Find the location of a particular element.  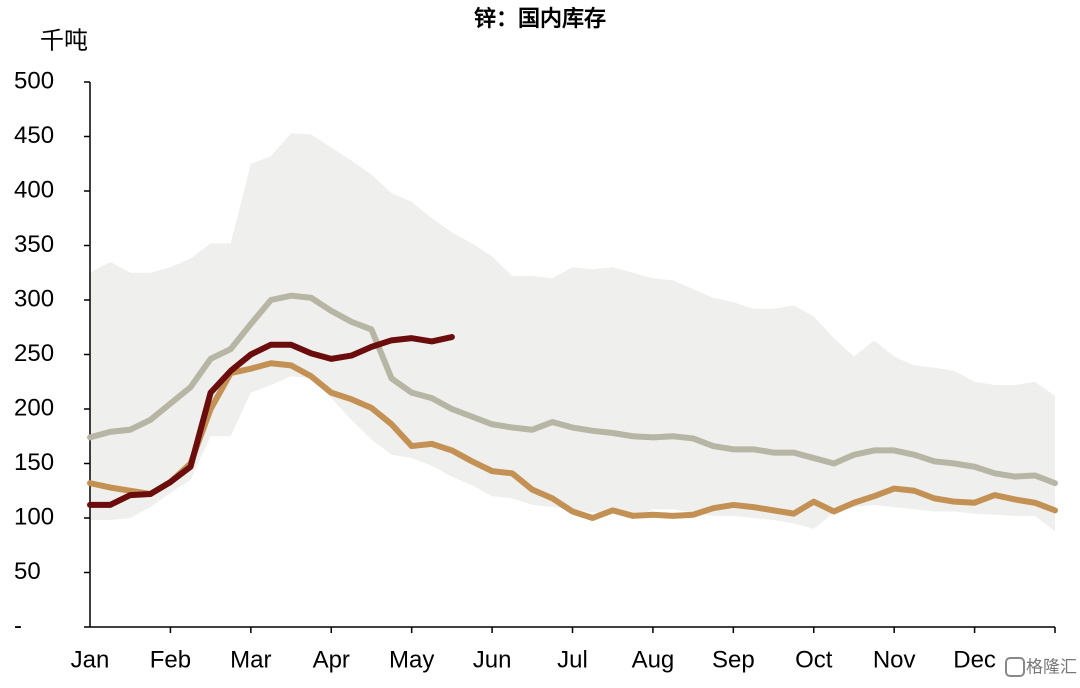

y-tick-label: 300 is located at coordinates (34, 298).